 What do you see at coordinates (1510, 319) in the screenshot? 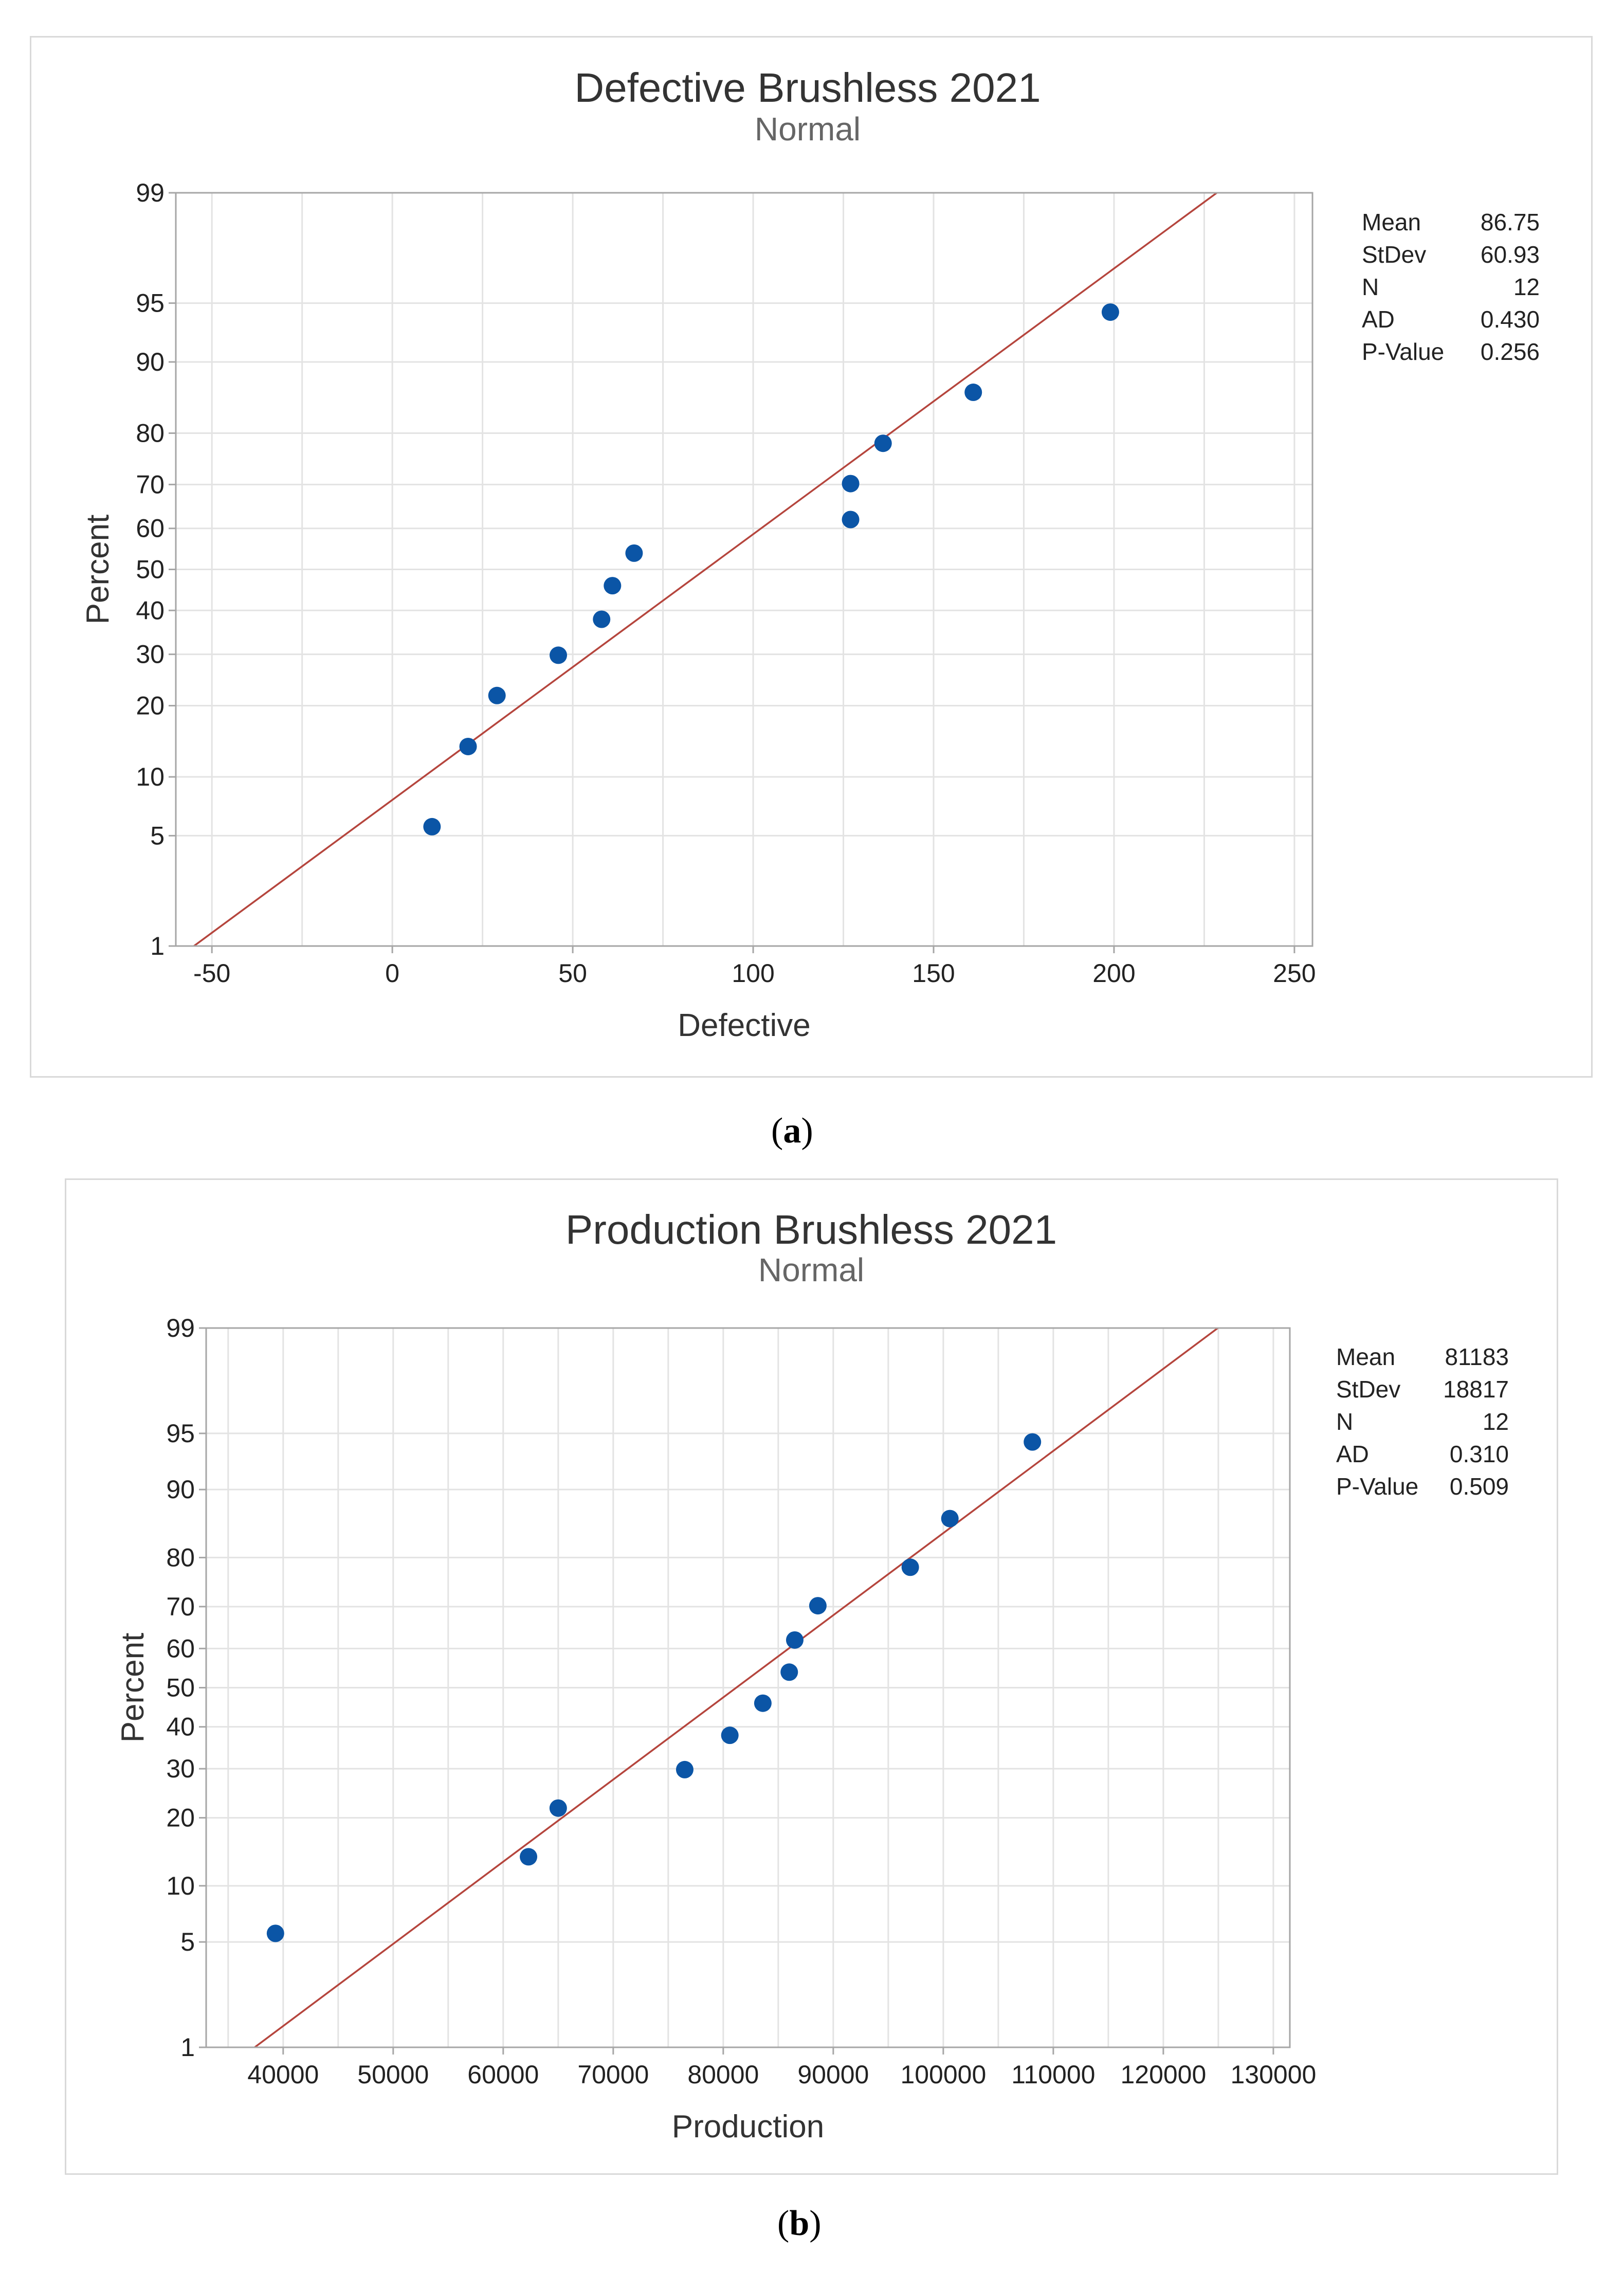
I see `stat-value: 0.430` at bounding box center [1510, 319].